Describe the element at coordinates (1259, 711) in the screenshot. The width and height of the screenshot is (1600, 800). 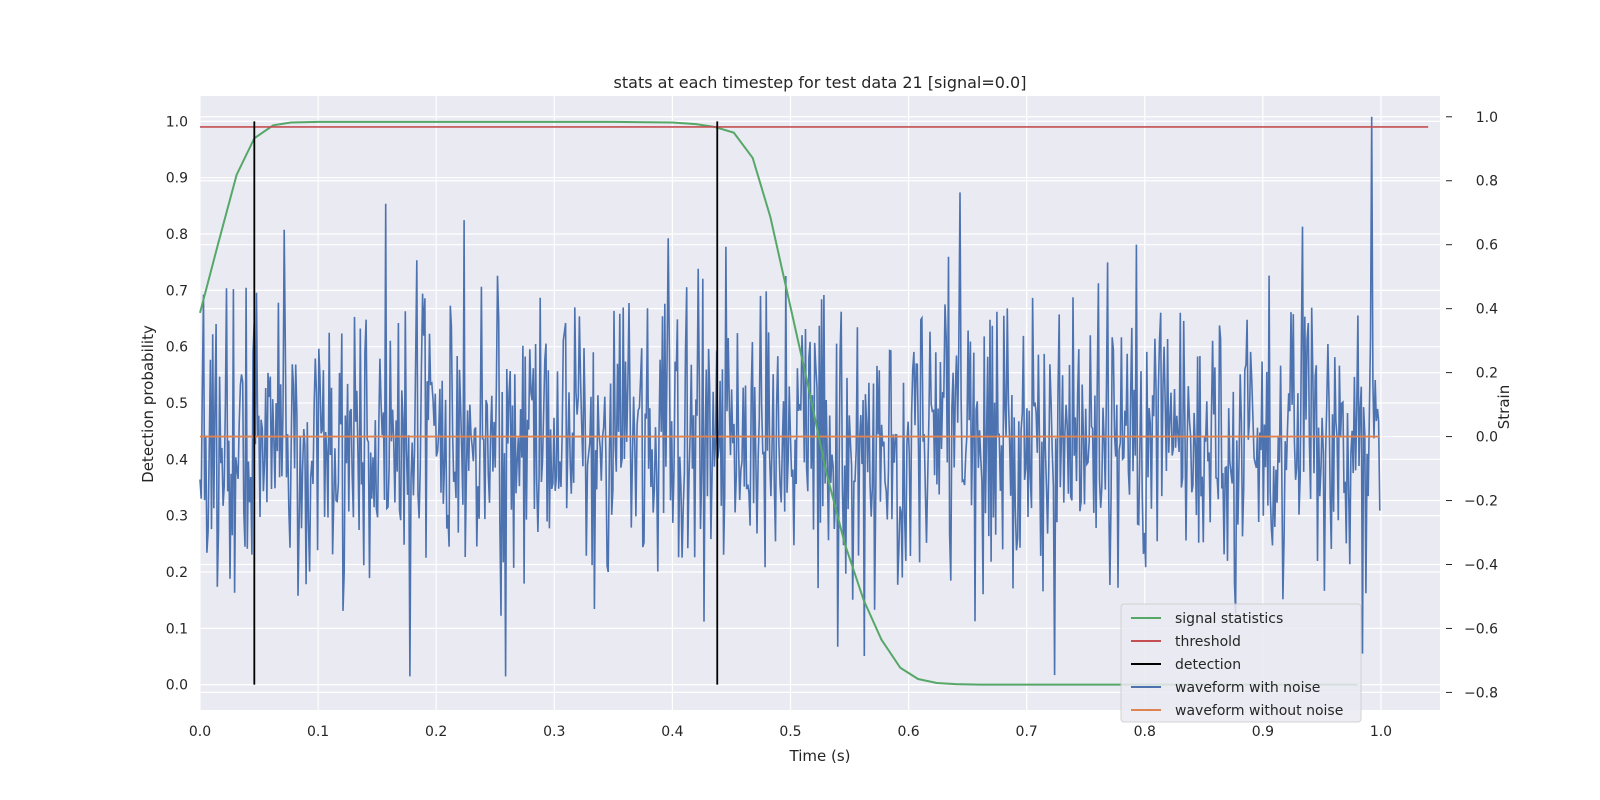
I see `legend-label: waveform without noise` at that location.